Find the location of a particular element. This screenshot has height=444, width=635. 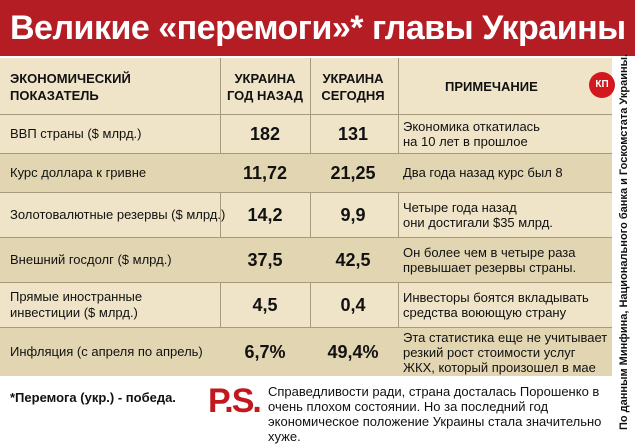

row-note: Два года назад курс был 8 is located at coordinates (483, 172).